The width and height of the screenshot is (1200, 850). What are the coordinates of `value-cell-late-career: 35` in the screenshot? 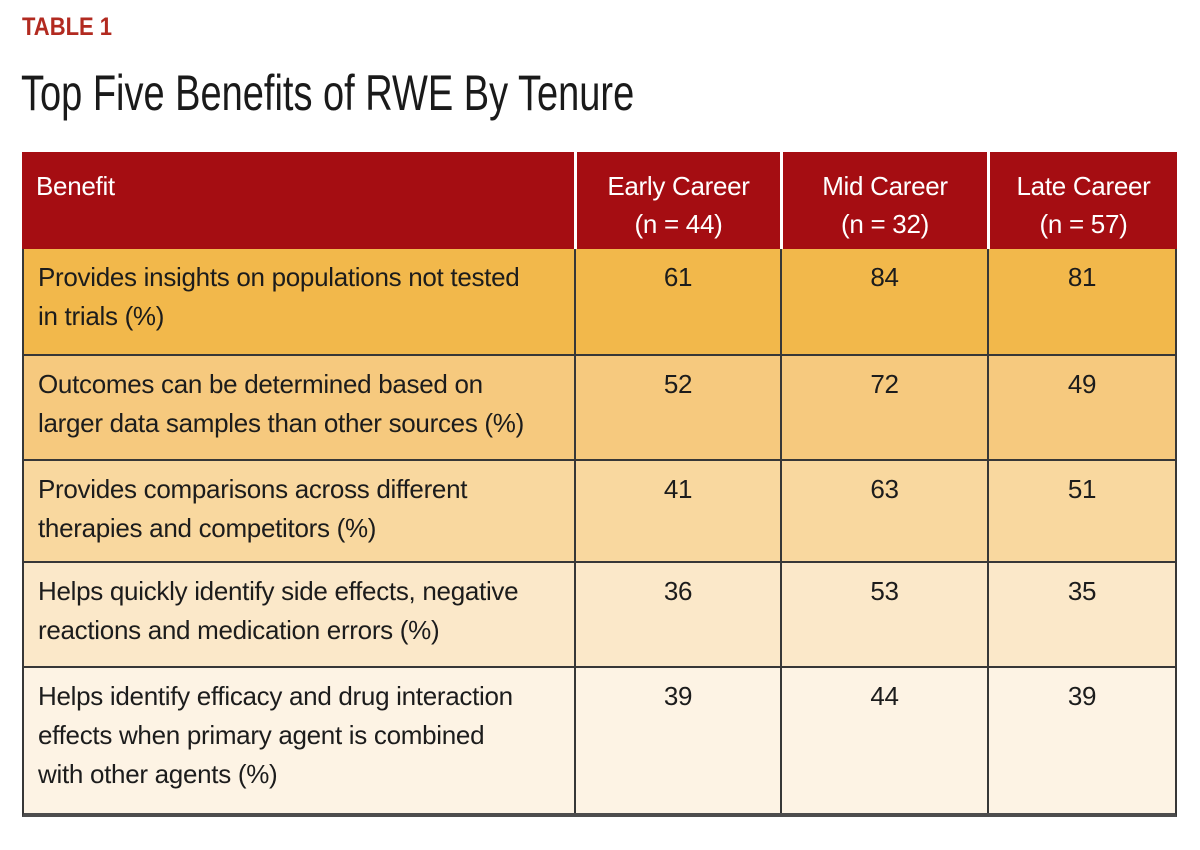 It's located at (1081, 614).